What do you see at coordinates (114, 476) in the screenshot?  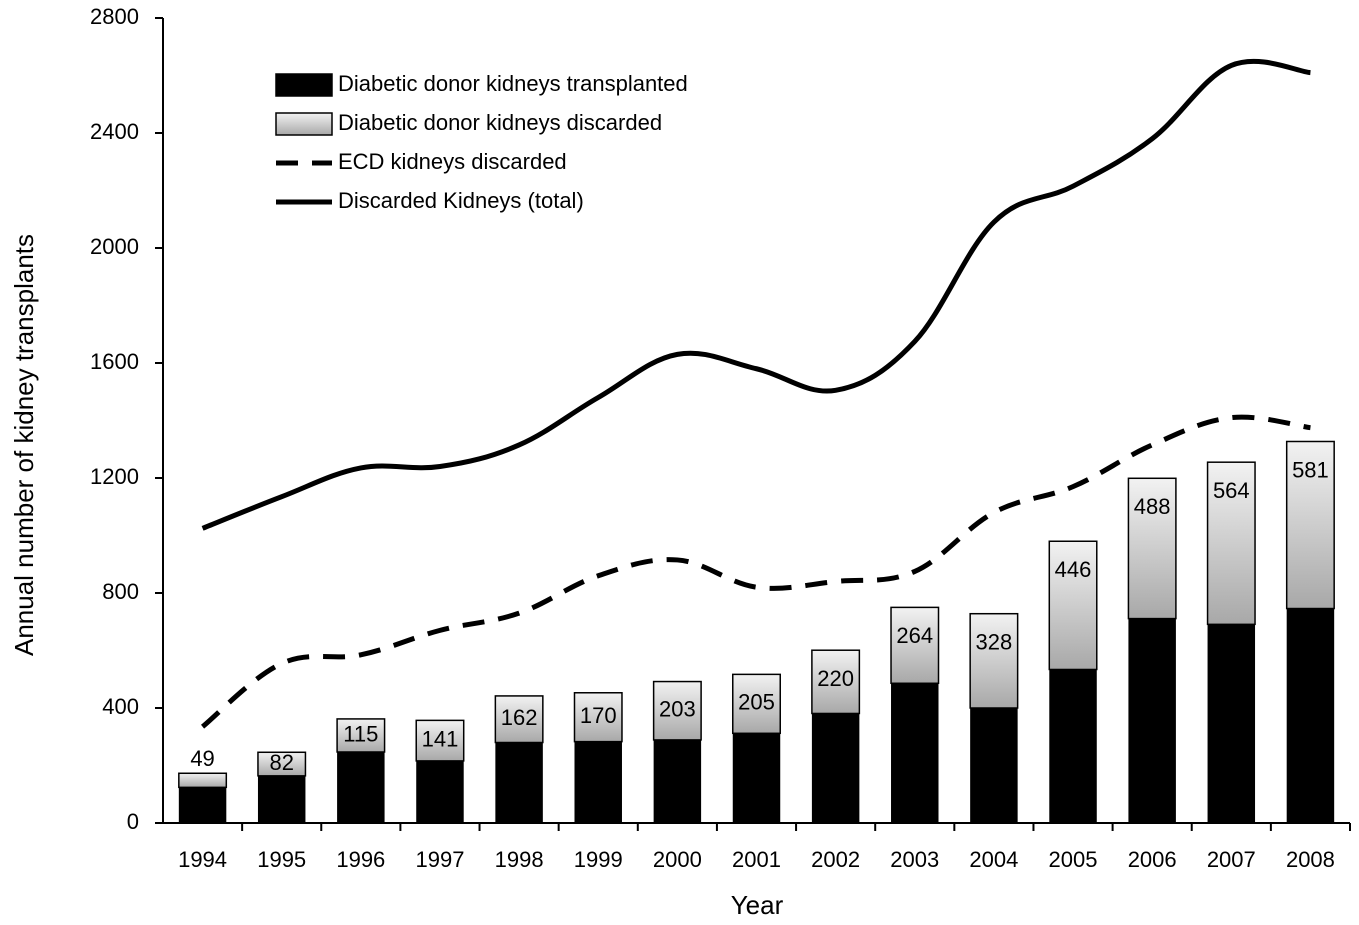 I see `y-tick-label: 1200` at bounding box center [114, 476].